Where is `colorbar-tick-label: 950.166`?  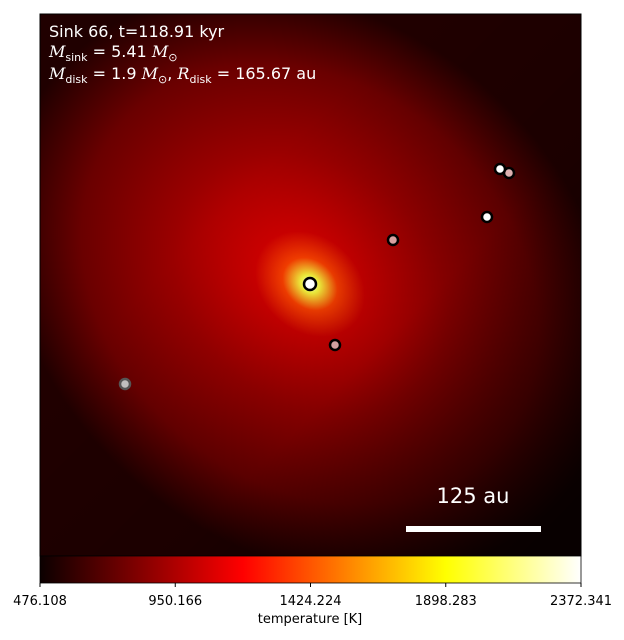
colorbar-tick-label: 950.166 is located at coordinates (175, 601).